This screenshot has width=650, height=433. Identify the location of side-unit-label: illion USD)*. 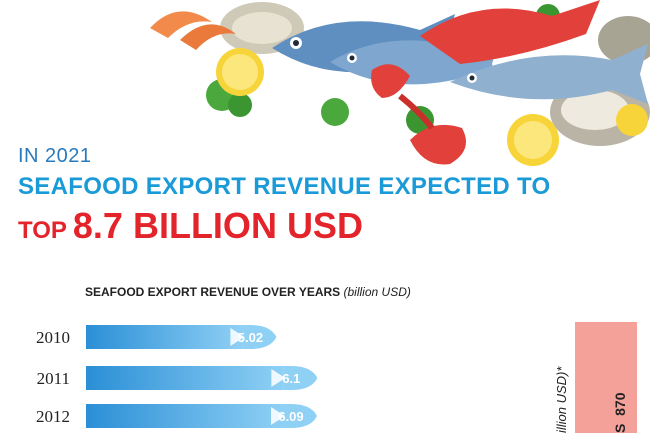
(561, 399).